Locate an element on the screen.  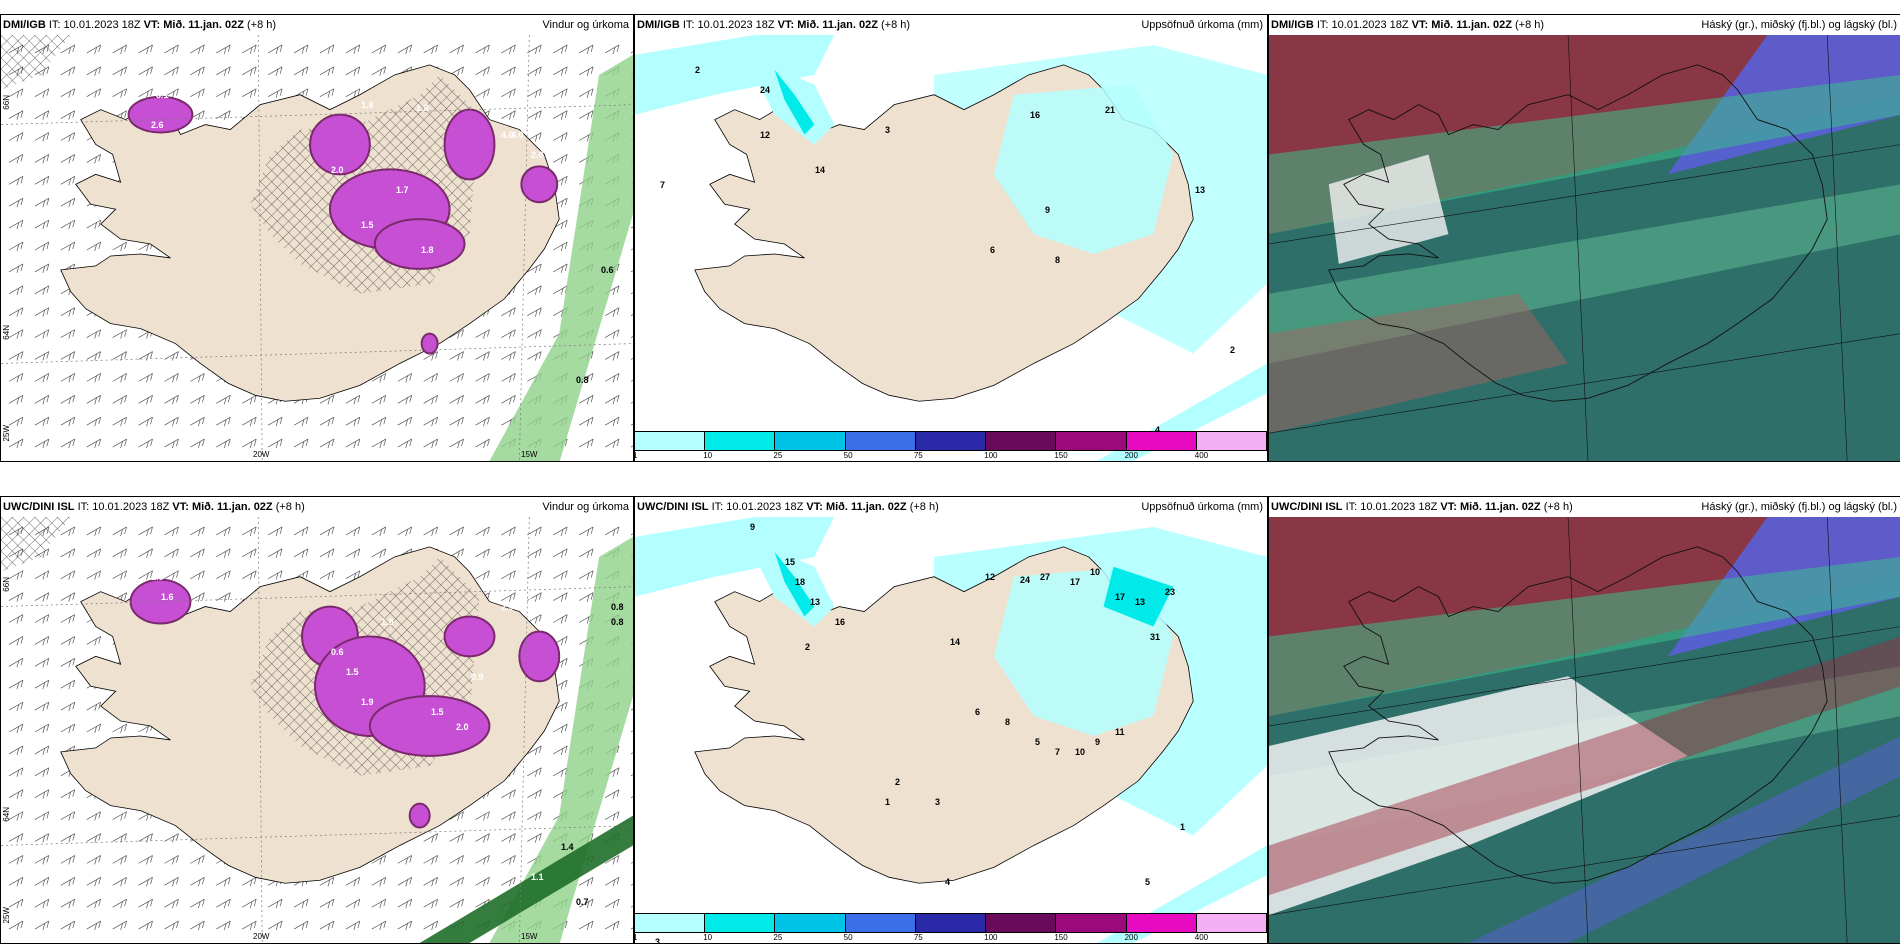
legend-tick-label: 10 is located at coordinates (708, 455).